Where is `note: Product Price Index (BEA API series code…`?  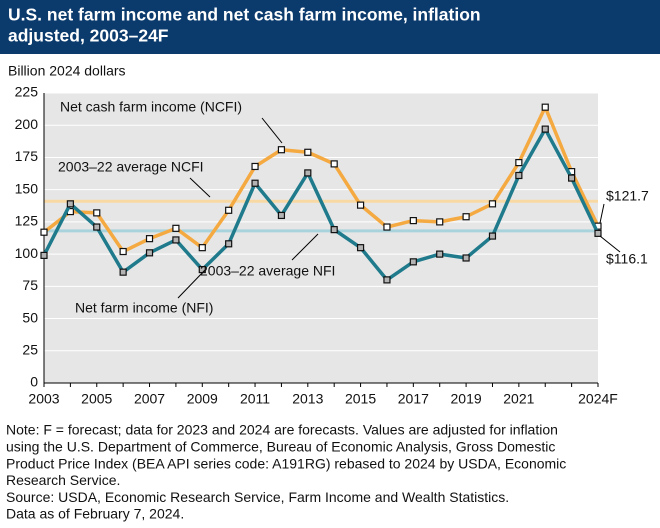
note: Product Price Index (BEA API series code… is located at coordinates (286, 463).